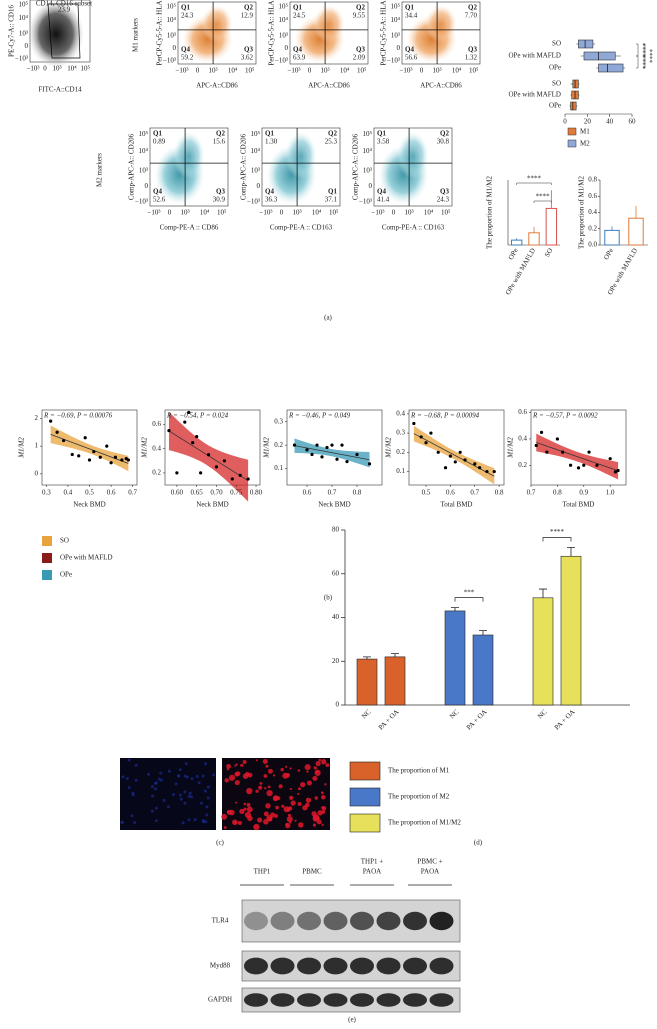 The width and height of the screenshot is (657, 1029). I want to click on gate, so click(64, 31).